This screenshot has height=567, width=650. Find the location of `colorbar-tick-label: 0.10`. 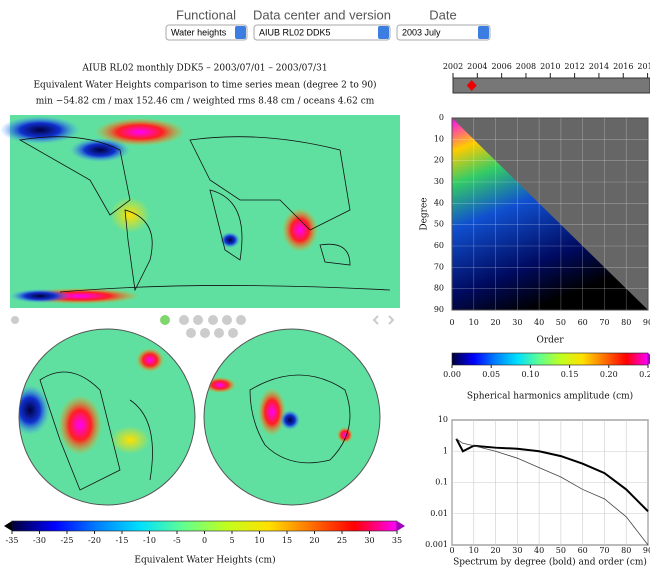

colorbar-tick-label: 0.10 is located at coordinates (530, 374).